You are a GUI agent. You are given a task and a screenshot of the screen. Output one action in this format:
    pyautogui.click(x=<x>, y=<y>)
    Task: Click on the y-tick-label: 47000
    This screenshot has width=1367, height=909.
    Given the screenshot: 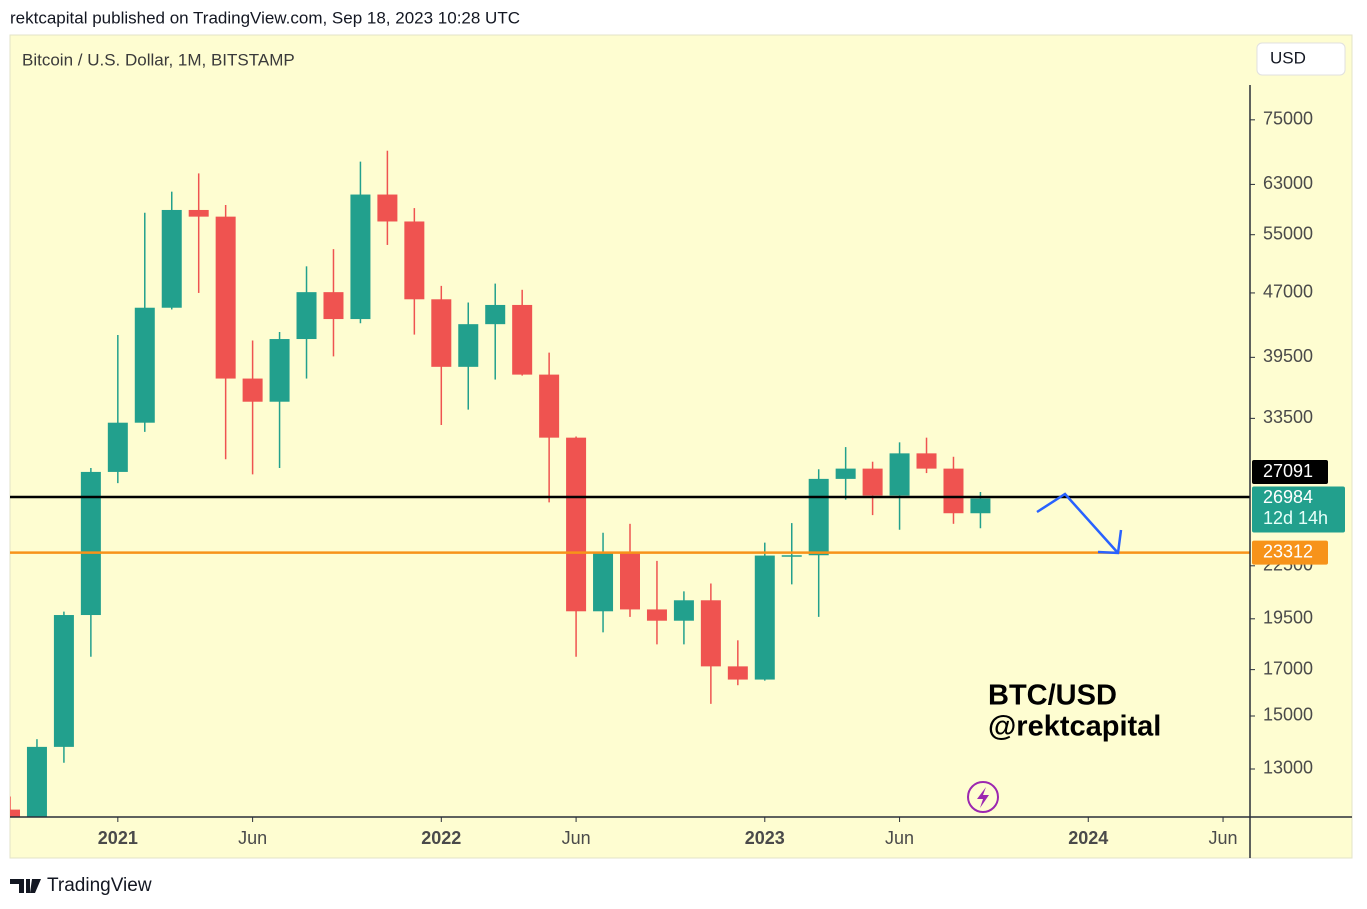 What is the action you would take?
    pyautogui.click(x=1288, y=292)
    